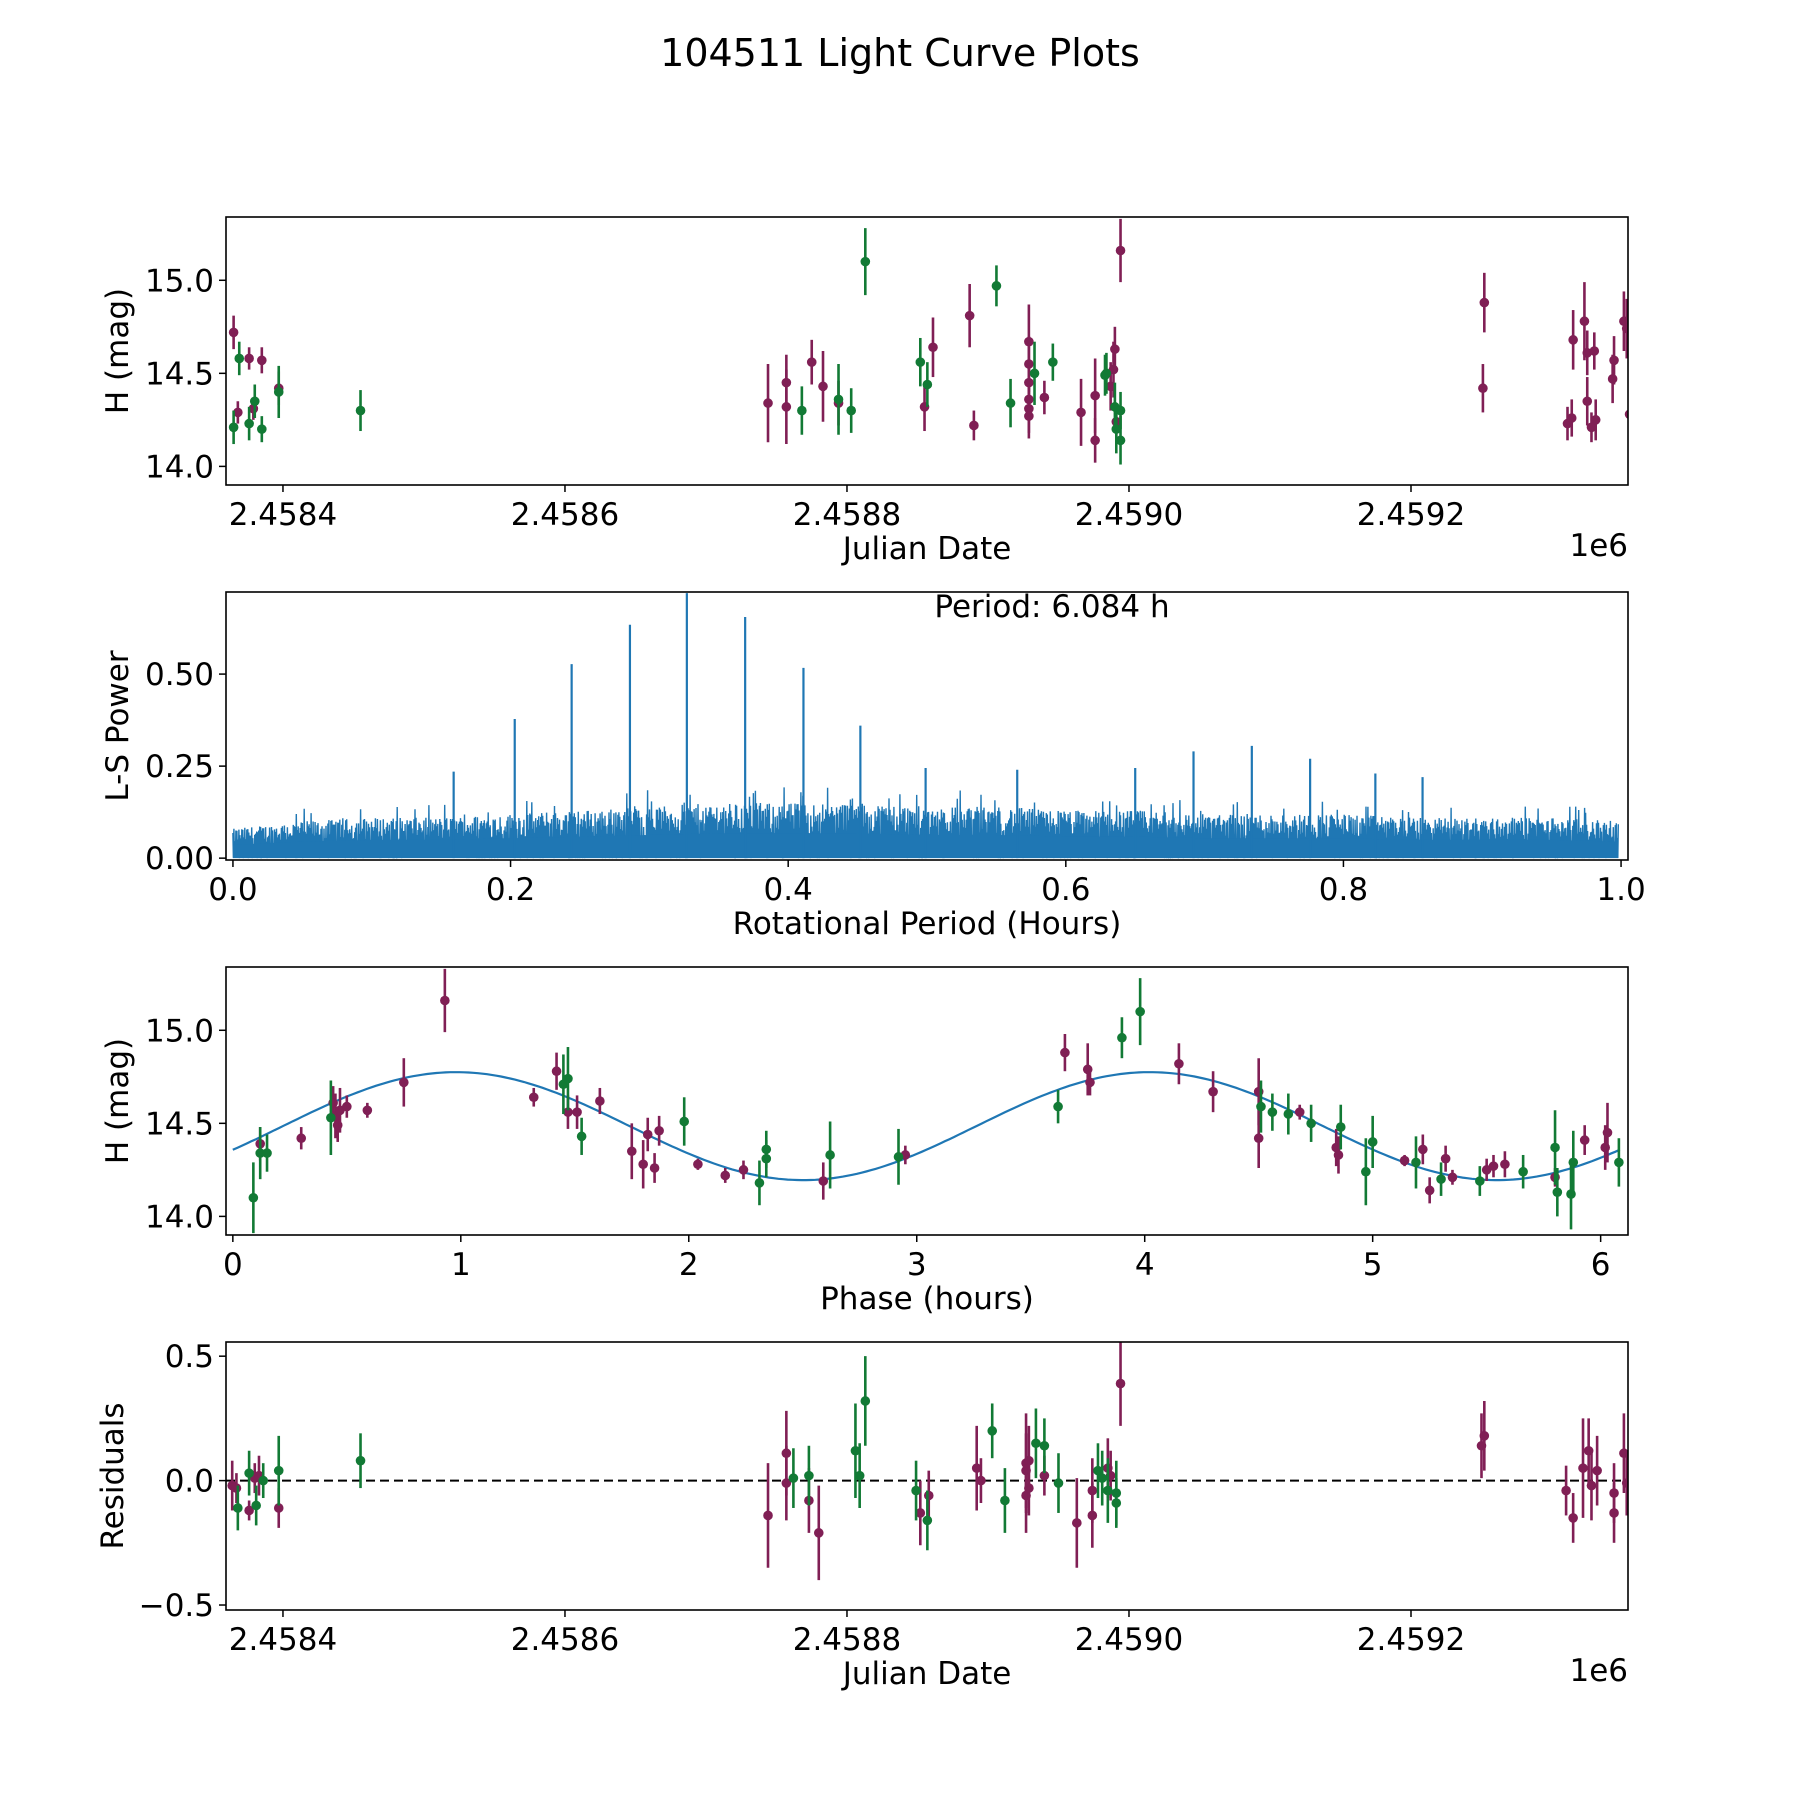 The width and height of the screenshot is (1800, 1800). Describe the element at coordinates (847, 1640) in the screenshot. I see `x-tick-label: 2.4588` at that location.